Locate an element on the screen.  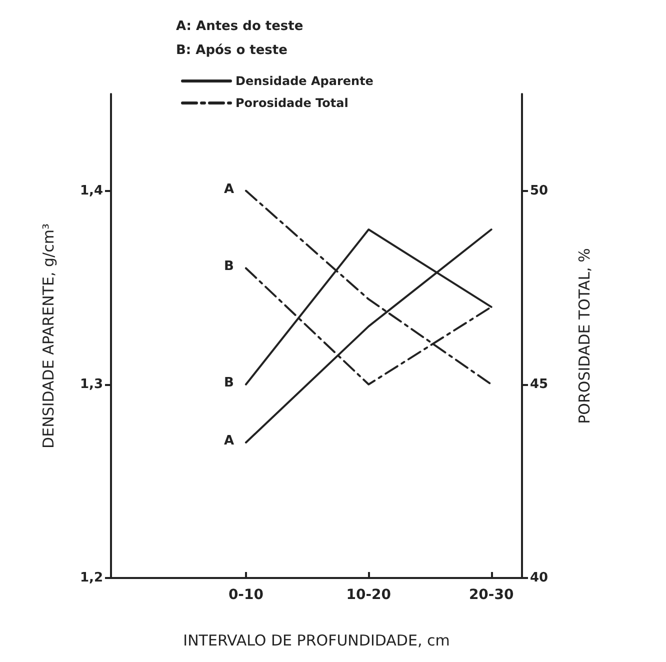
text: A: Antes do teste is located at coordinates (240, 26).